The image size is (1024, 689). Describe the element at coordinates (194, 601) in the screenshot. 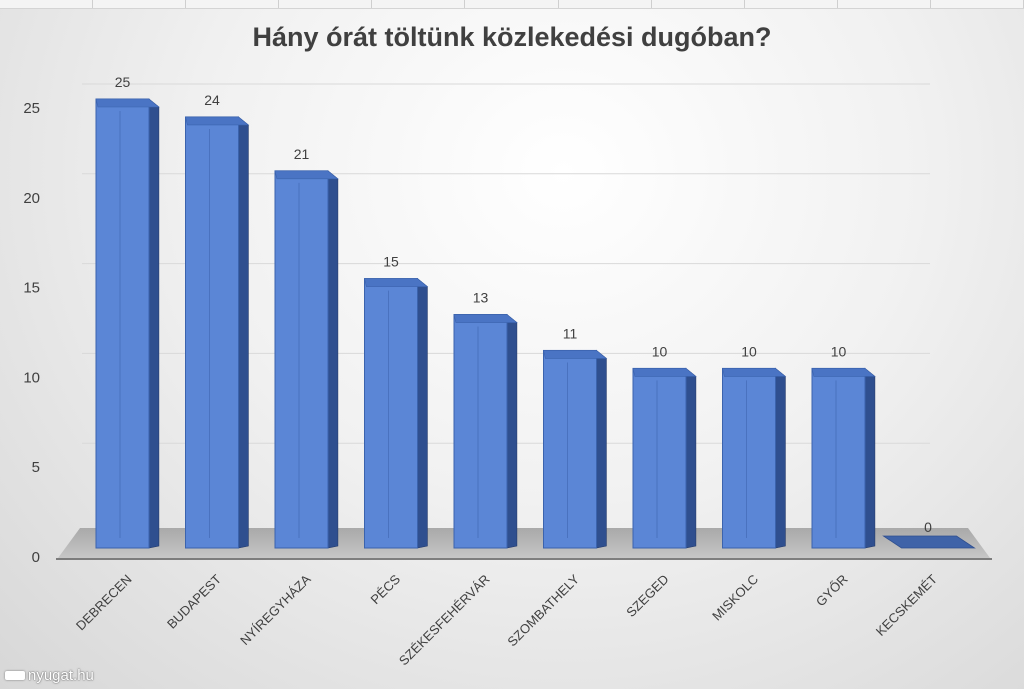

I see `x-tick-label: BUDAPEST` at that location.